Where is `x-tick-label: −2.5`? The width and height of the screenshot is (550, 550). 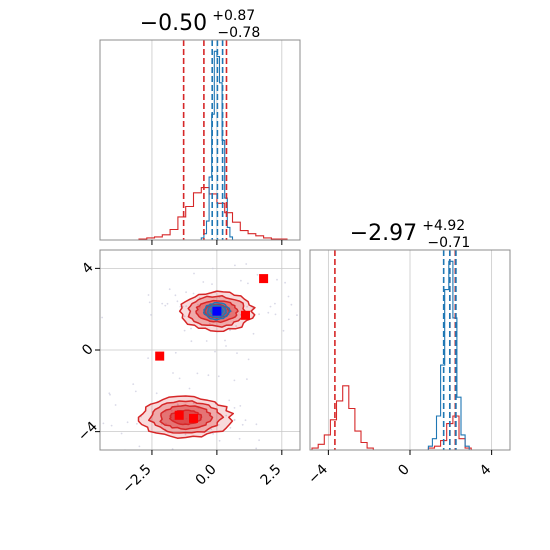
x-tick-label: −2.5 is located at coordinates (136, 479).